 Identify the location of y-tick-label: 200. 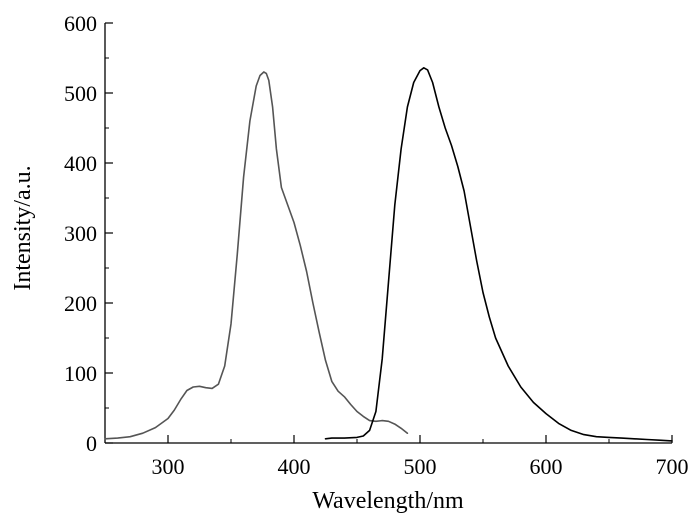
(80, 303).